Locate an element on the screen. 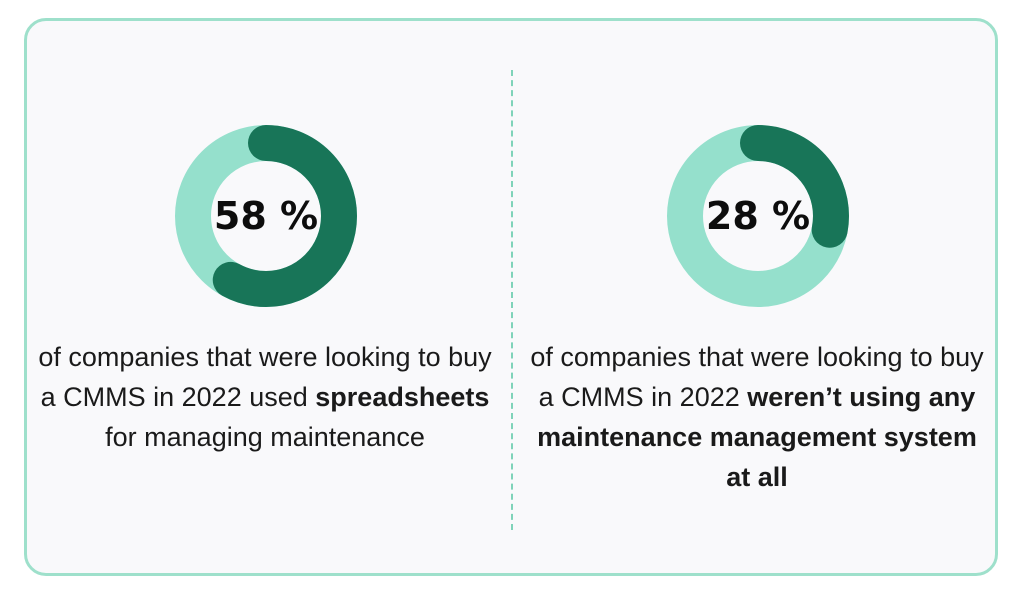  caption-bold-spreadsheets: spreadsheets is located at coordinates (402, 397).